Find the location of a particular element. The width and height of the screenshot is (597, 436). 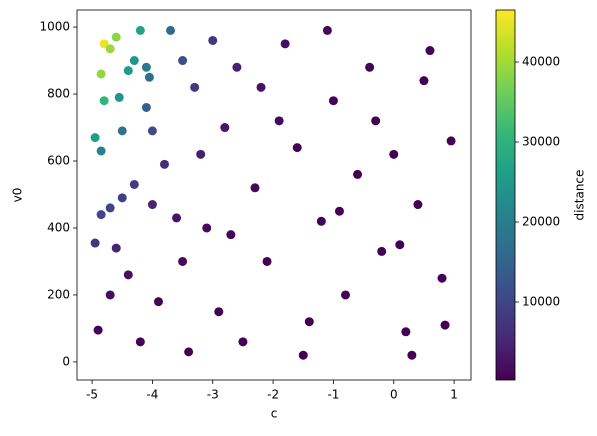

colorbar-tick-label: 10000 is located at coordinates (541, 302).